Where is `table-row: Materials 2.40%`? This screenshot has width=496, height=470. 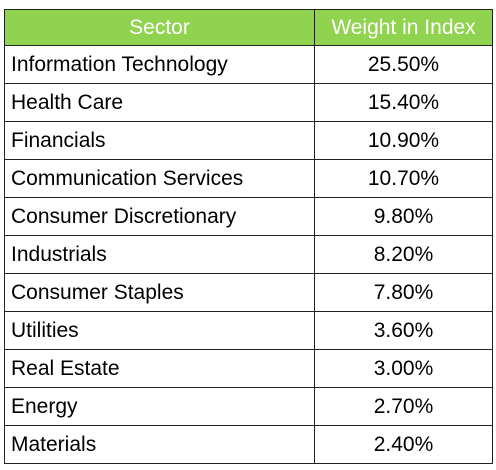 table-row: Materials 2.40% is located at coordinates (248, 444).